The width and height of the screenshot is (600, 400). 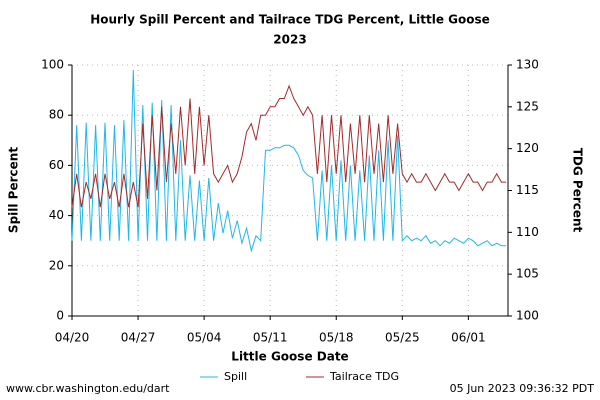 What do you see at coordinates (270, 338) in the screenshot?
I see `x-tick-label: 05/11` at bounding box center [270, 338].